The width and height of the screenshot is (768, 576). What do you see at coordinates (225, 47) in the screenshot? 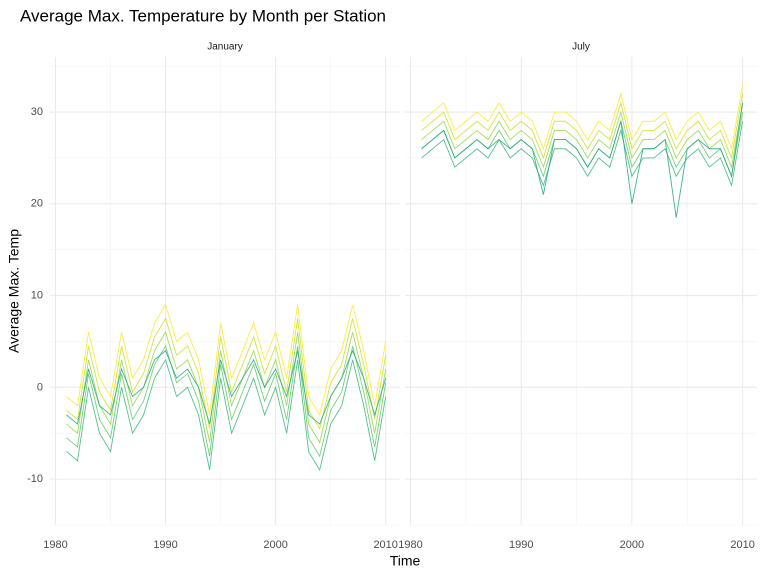
I see `facet-label: January` at bounding box center [225, 47].